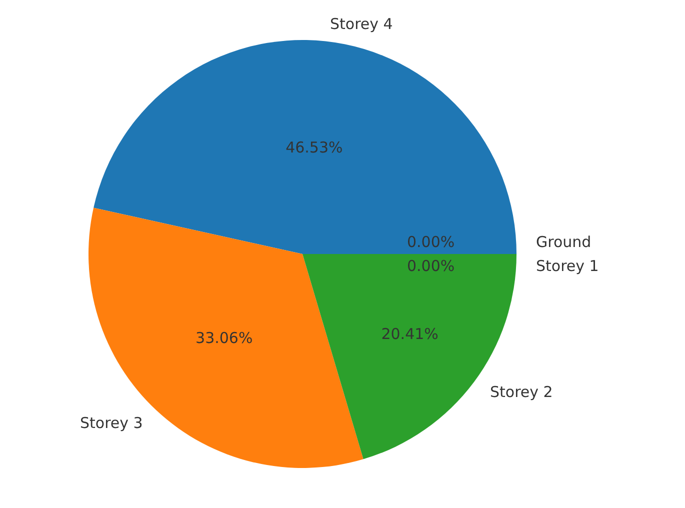 This screenshot has width=685, height=508. Describe the element at coordinates (409, 334) in the screenshot. I see `data-label: 20.41%` at that location.